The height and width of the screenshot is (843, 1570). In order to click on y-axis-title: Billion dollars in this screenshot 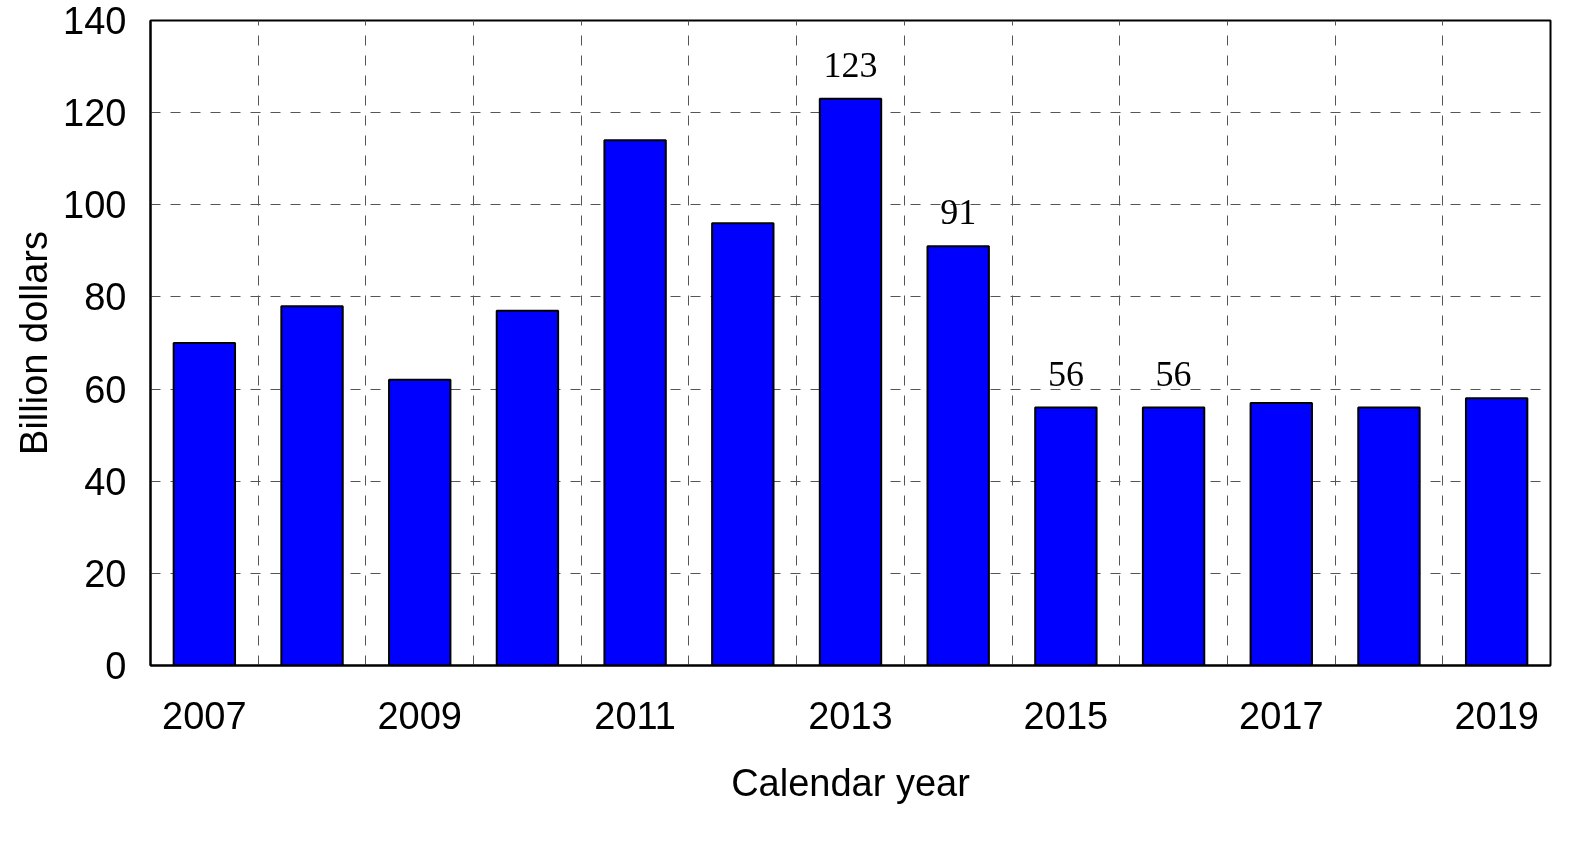, I will do `click(34, 343)`.